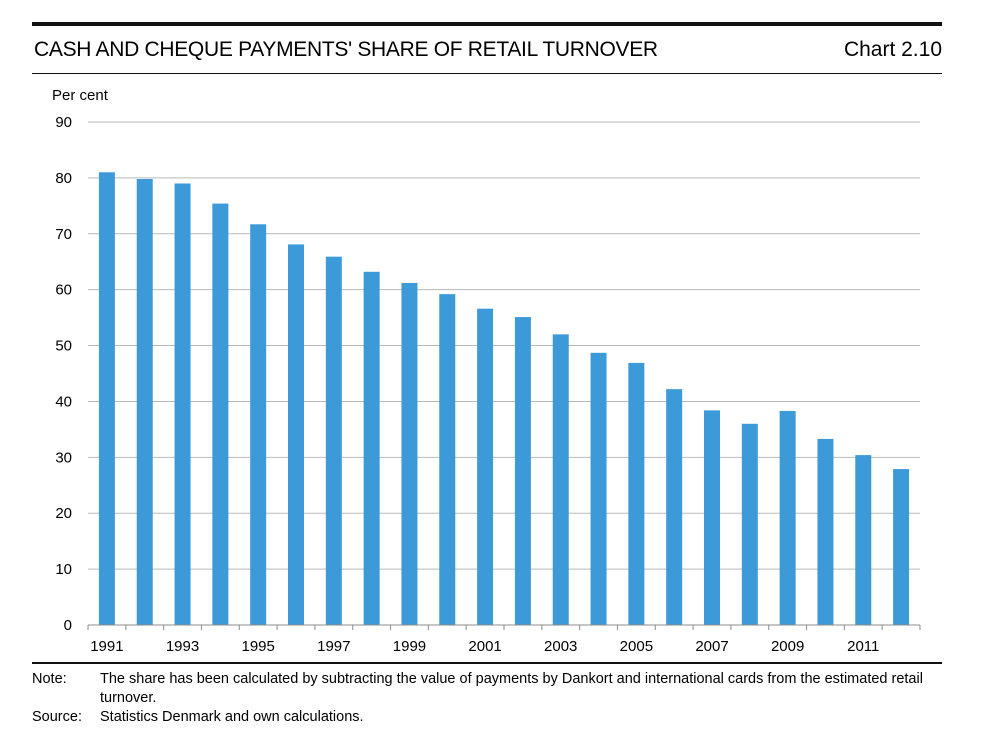  What do you see at coordinates (711, 646) in the screenshot?
I see `x-tick-label: 2007` at bounding box center [711, 646].